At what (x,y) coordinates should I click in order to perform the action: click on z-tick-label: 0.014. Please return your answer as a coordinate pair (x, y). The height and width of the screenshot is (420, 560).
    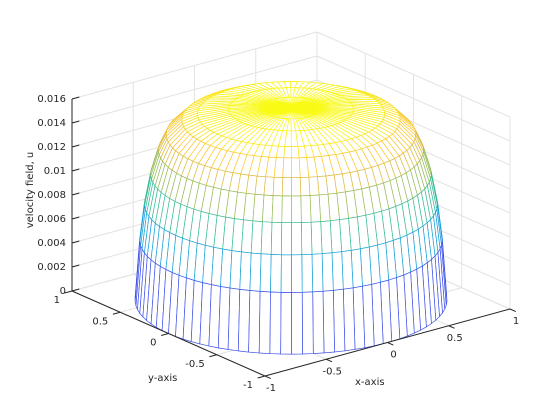
    Looking at the image, I should click on (51, 123).